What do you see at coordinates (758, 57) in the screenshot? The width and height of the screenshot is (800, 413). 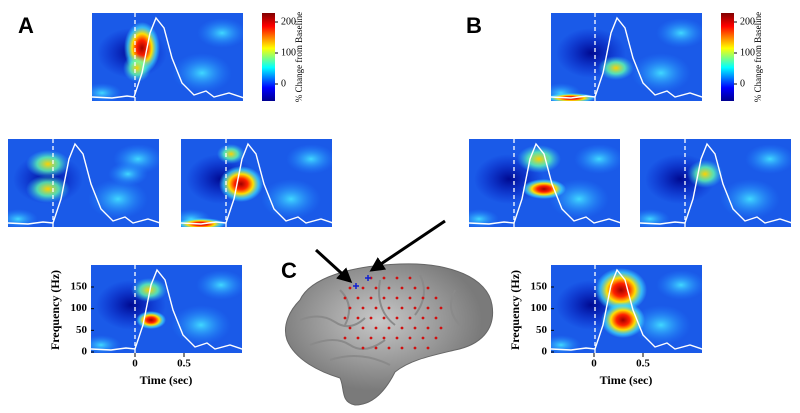 I see `colorbar-label: % Change from Baseline` at bounding box center [758, 57].